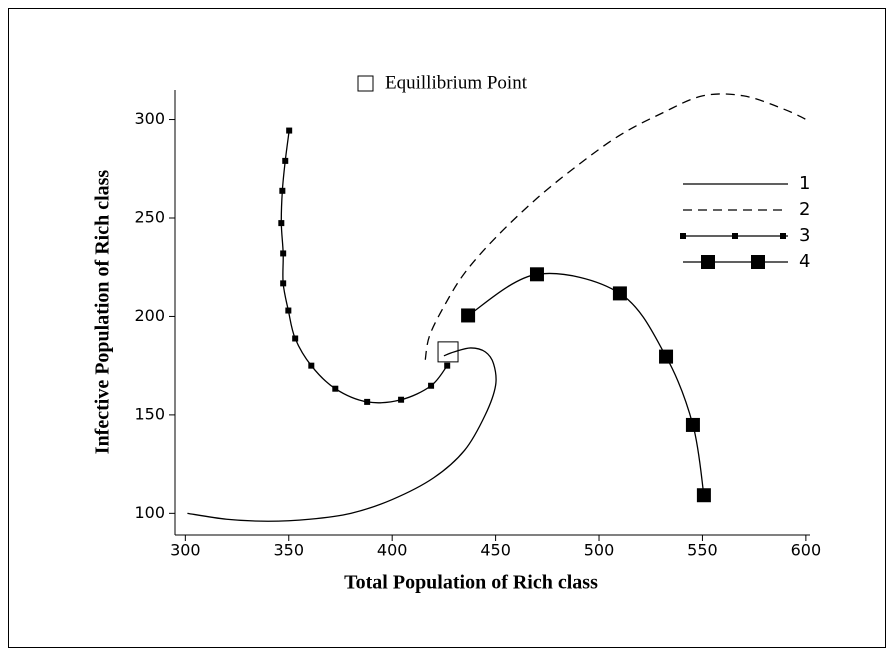 The width and height of the screenshot is (894, 656). Describe the element at coordinates (471, 583) in the screenshot. I see `x-axis-label: Total Population of Rich class` at that location.